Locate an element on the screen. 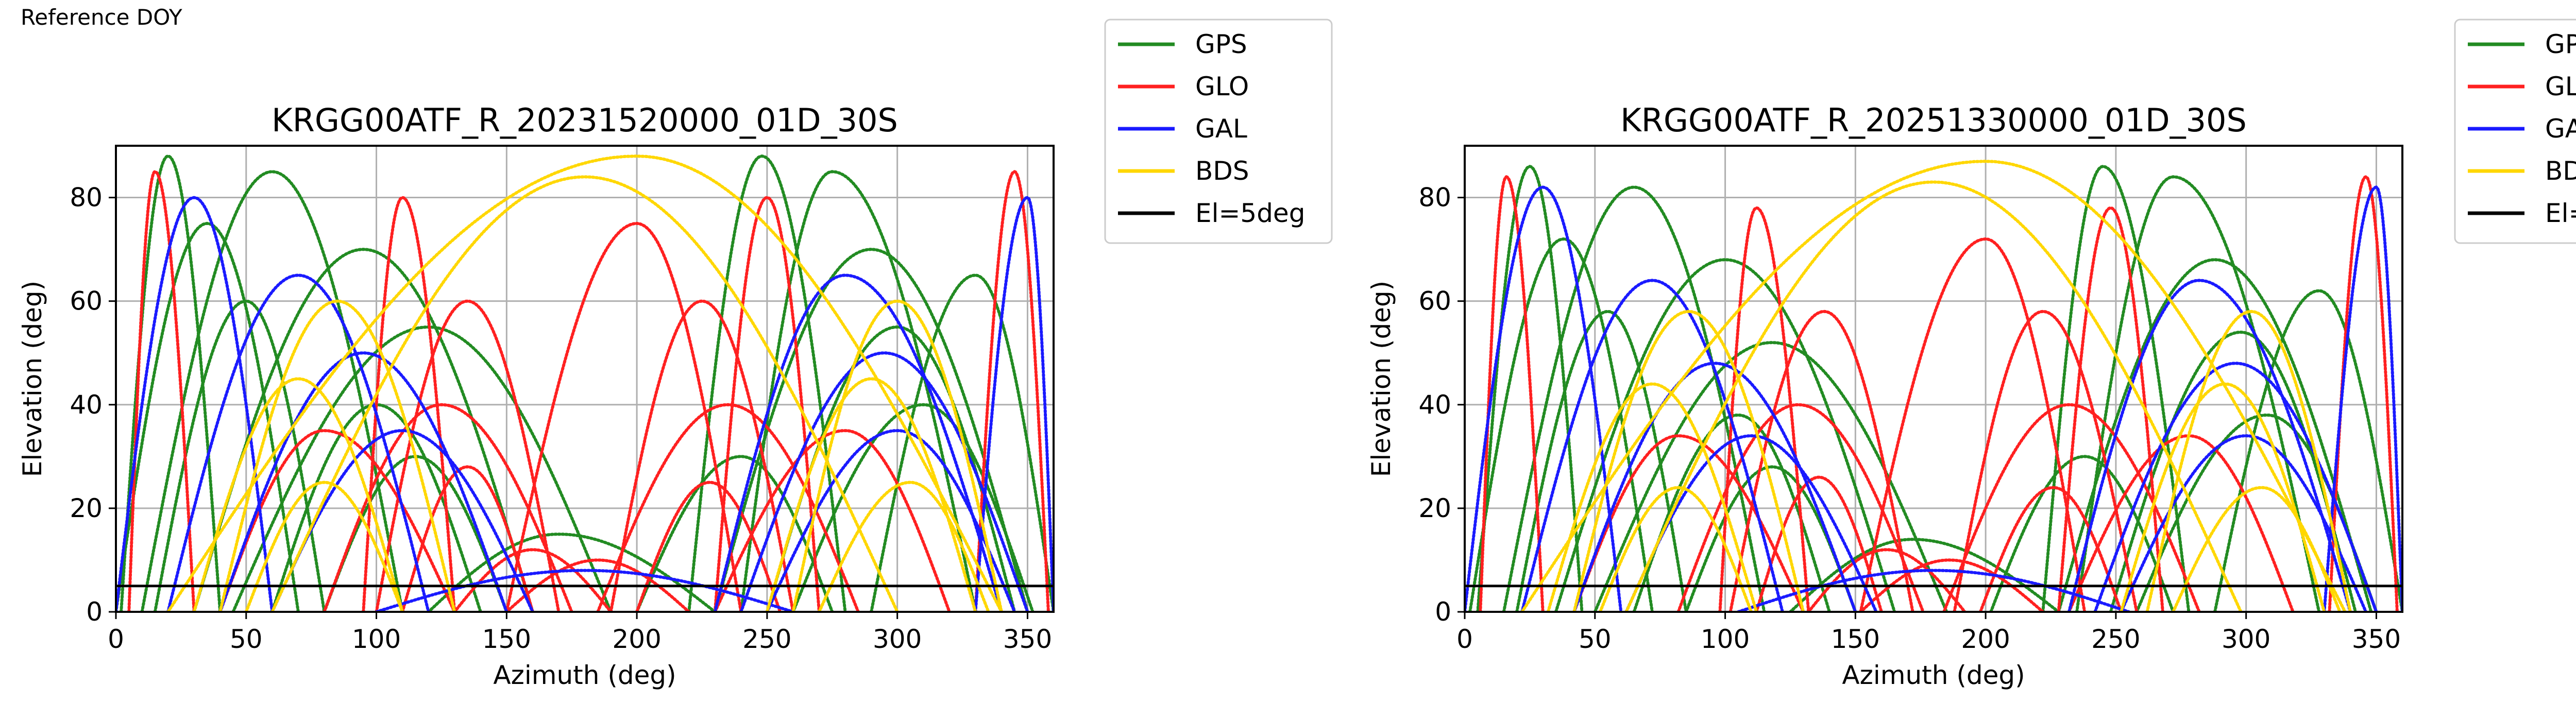  y-tick-label: 20 is located at coordinates (86, 508).